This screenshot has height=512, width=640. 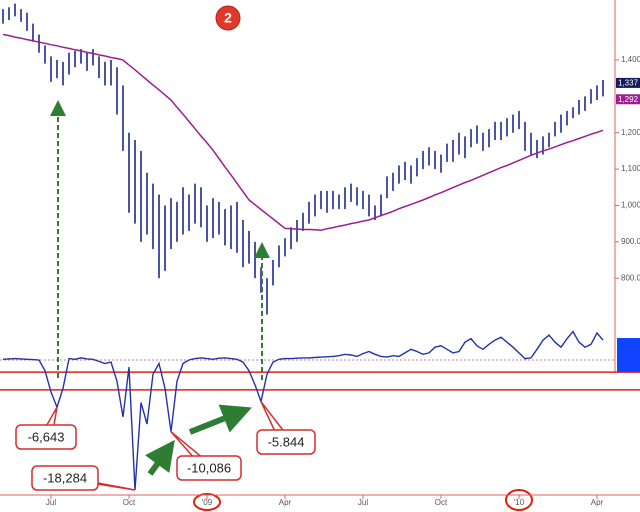 I want to click on y-tick-label: 900.0, so click(x=630, y=241).